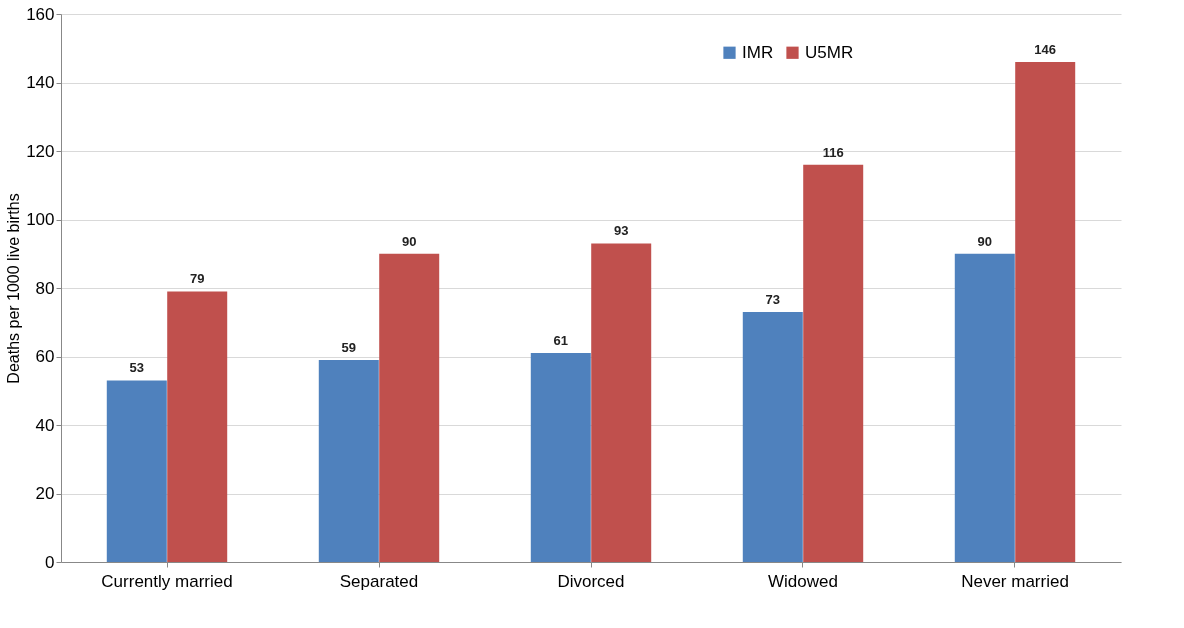  What do you see at coordinates (40, 14) in the screenshot?
I see `y-tick-label: 160` at bounding box center [40, 14].